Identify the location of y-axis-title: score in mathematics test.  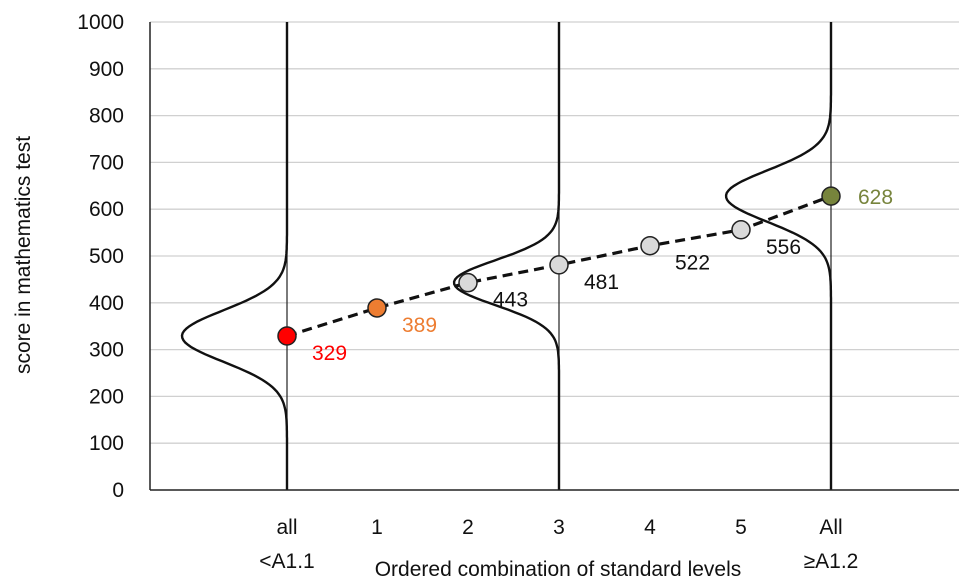
(23, 255).